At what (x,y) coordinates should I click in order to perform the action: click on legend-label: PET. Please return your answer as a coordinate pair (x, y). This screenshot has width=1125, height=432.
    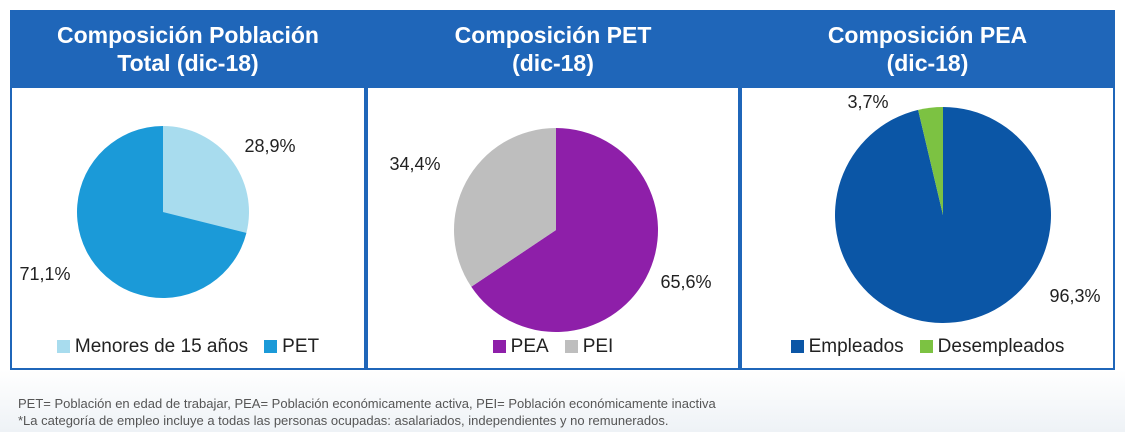
    Looking at the image, I should click on (301, 346).